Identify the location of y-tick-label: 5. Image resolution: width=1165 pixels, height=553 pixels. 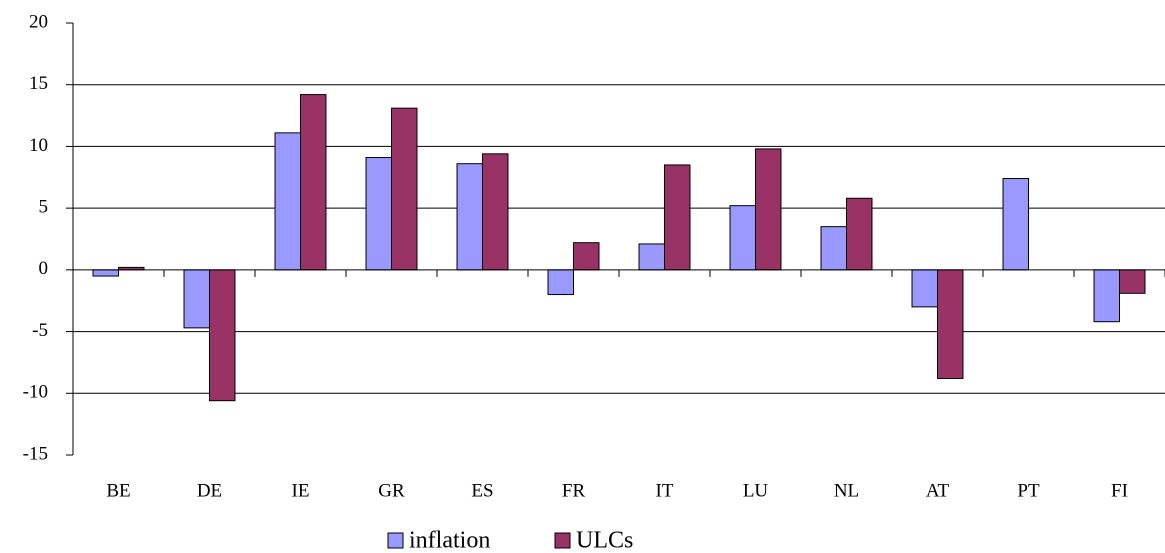
(44, 207).